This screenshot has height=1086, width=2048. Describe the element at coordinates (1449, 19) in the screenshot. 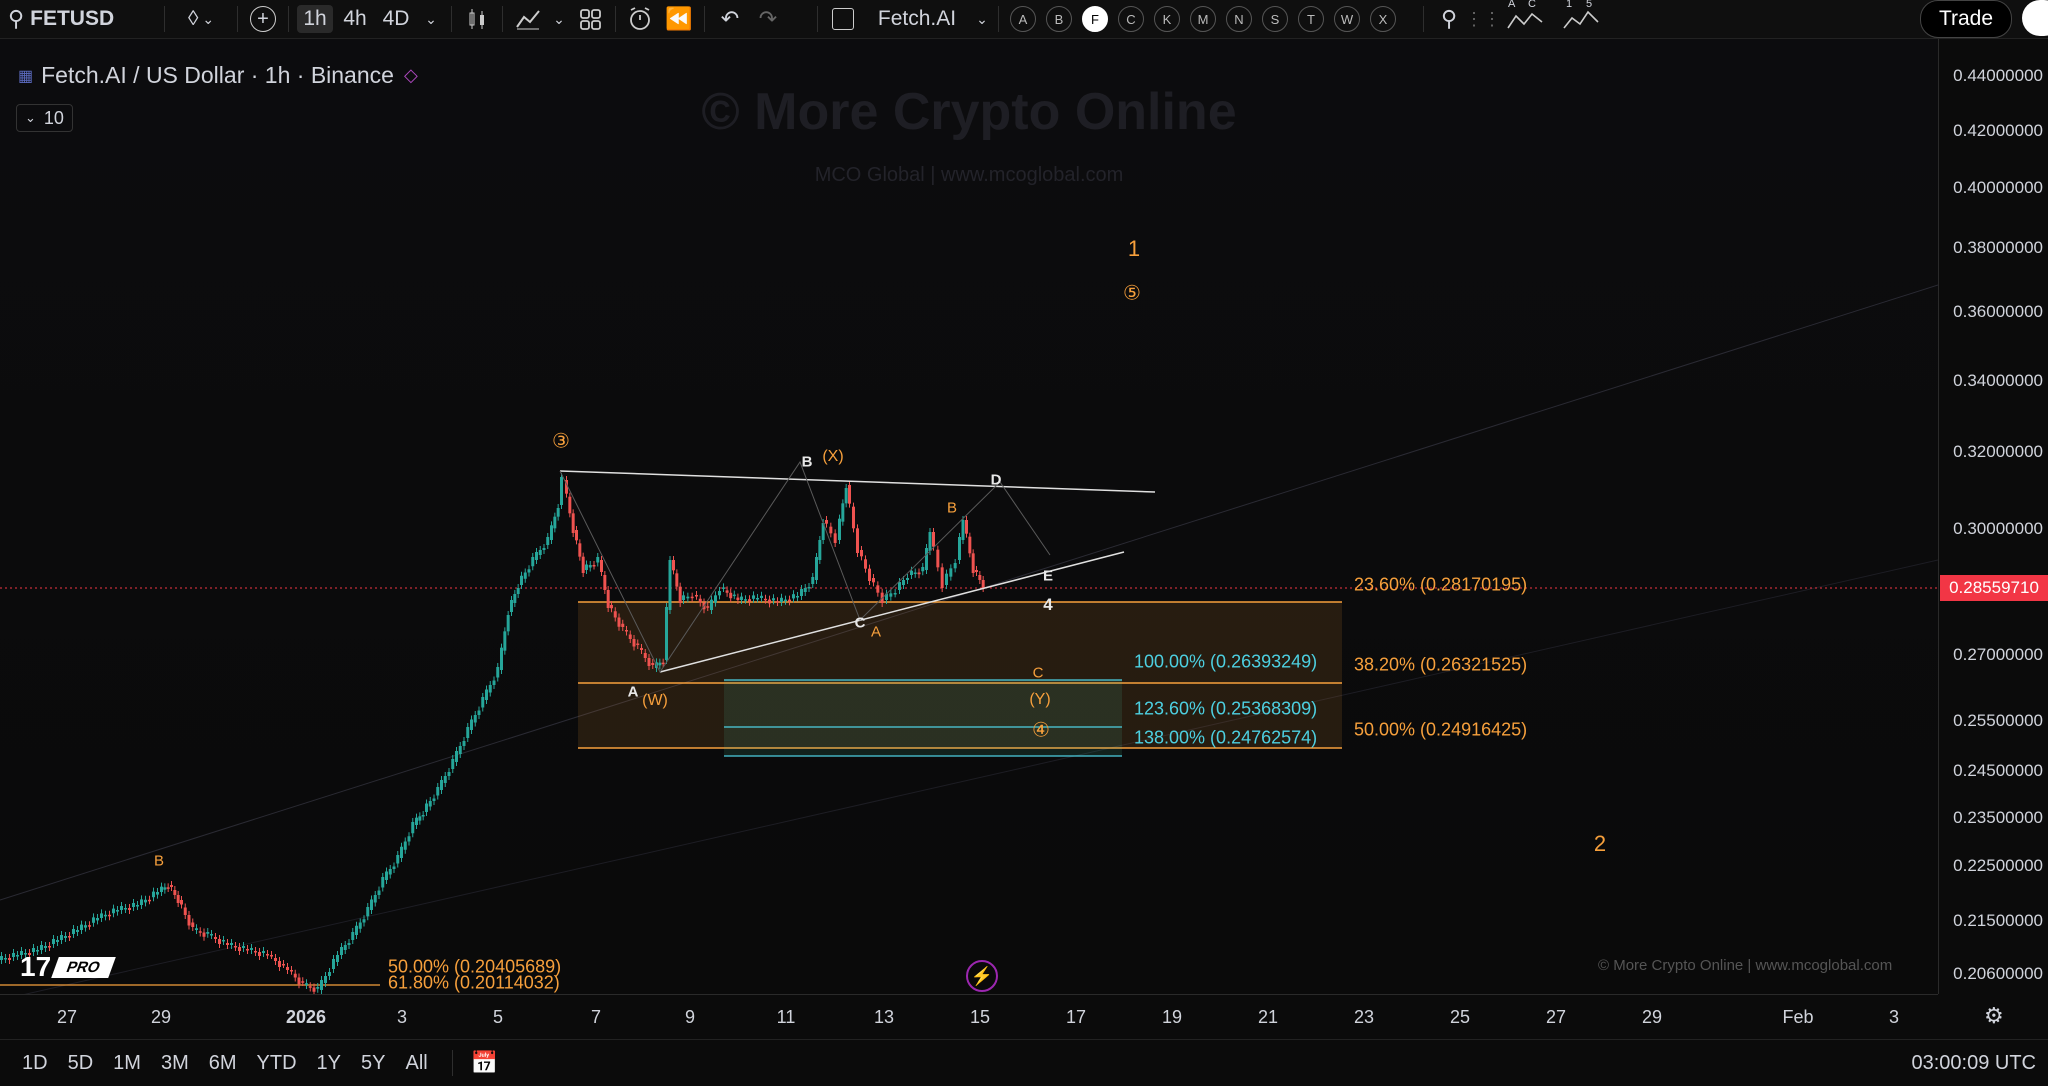

I see `quick-search-button: ⚲` at that location.